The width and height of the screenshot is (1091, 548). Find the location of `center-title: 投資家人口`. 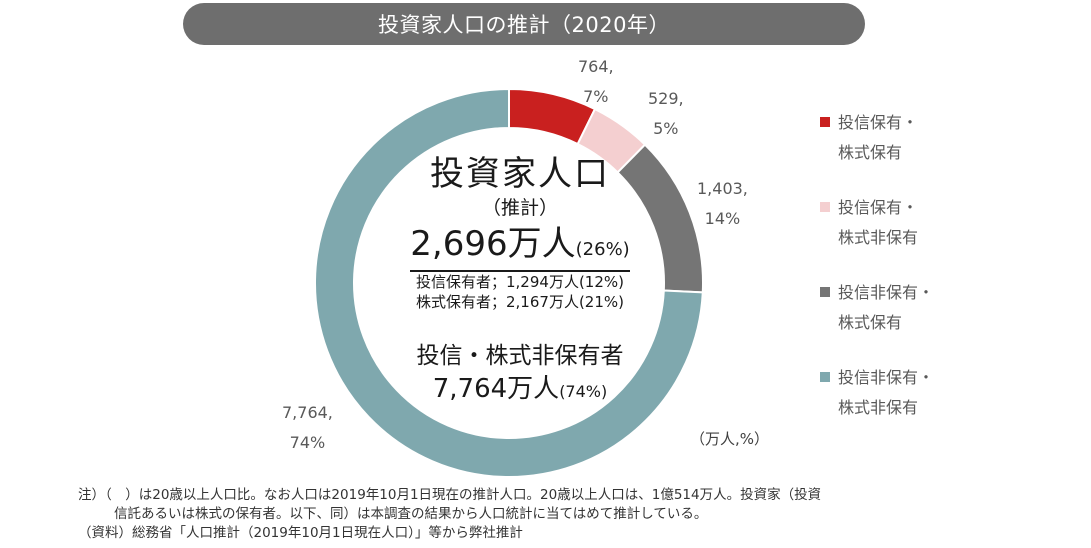

center-title: 投資家人口 is located at coordinates (520, 174).